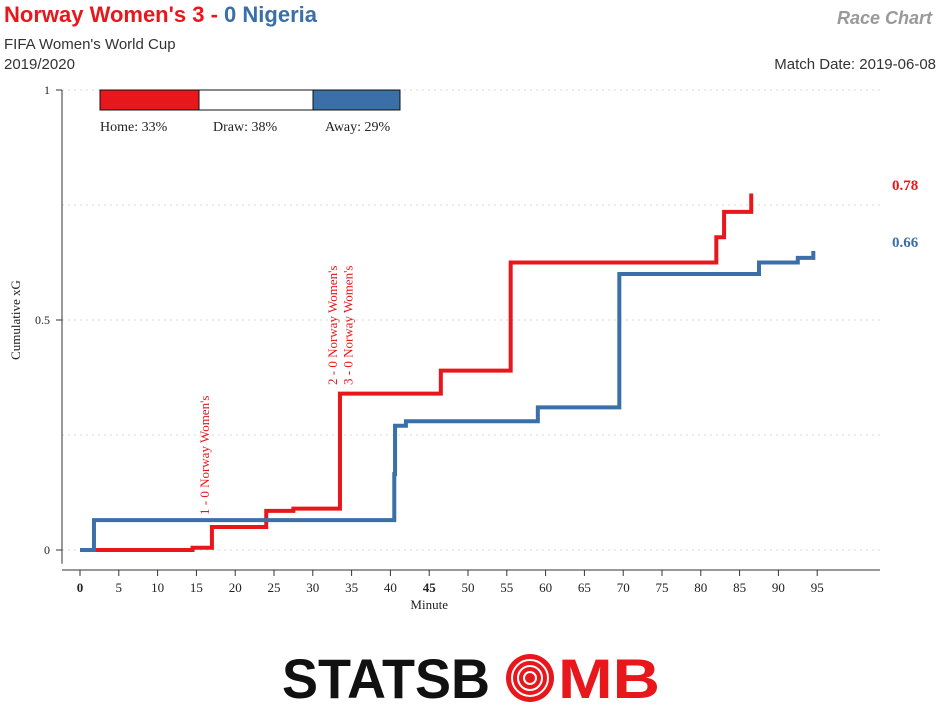  Describe the element at coordinates (506, 587) in the screenshot. I see `x-tick-label: 55` at that location.